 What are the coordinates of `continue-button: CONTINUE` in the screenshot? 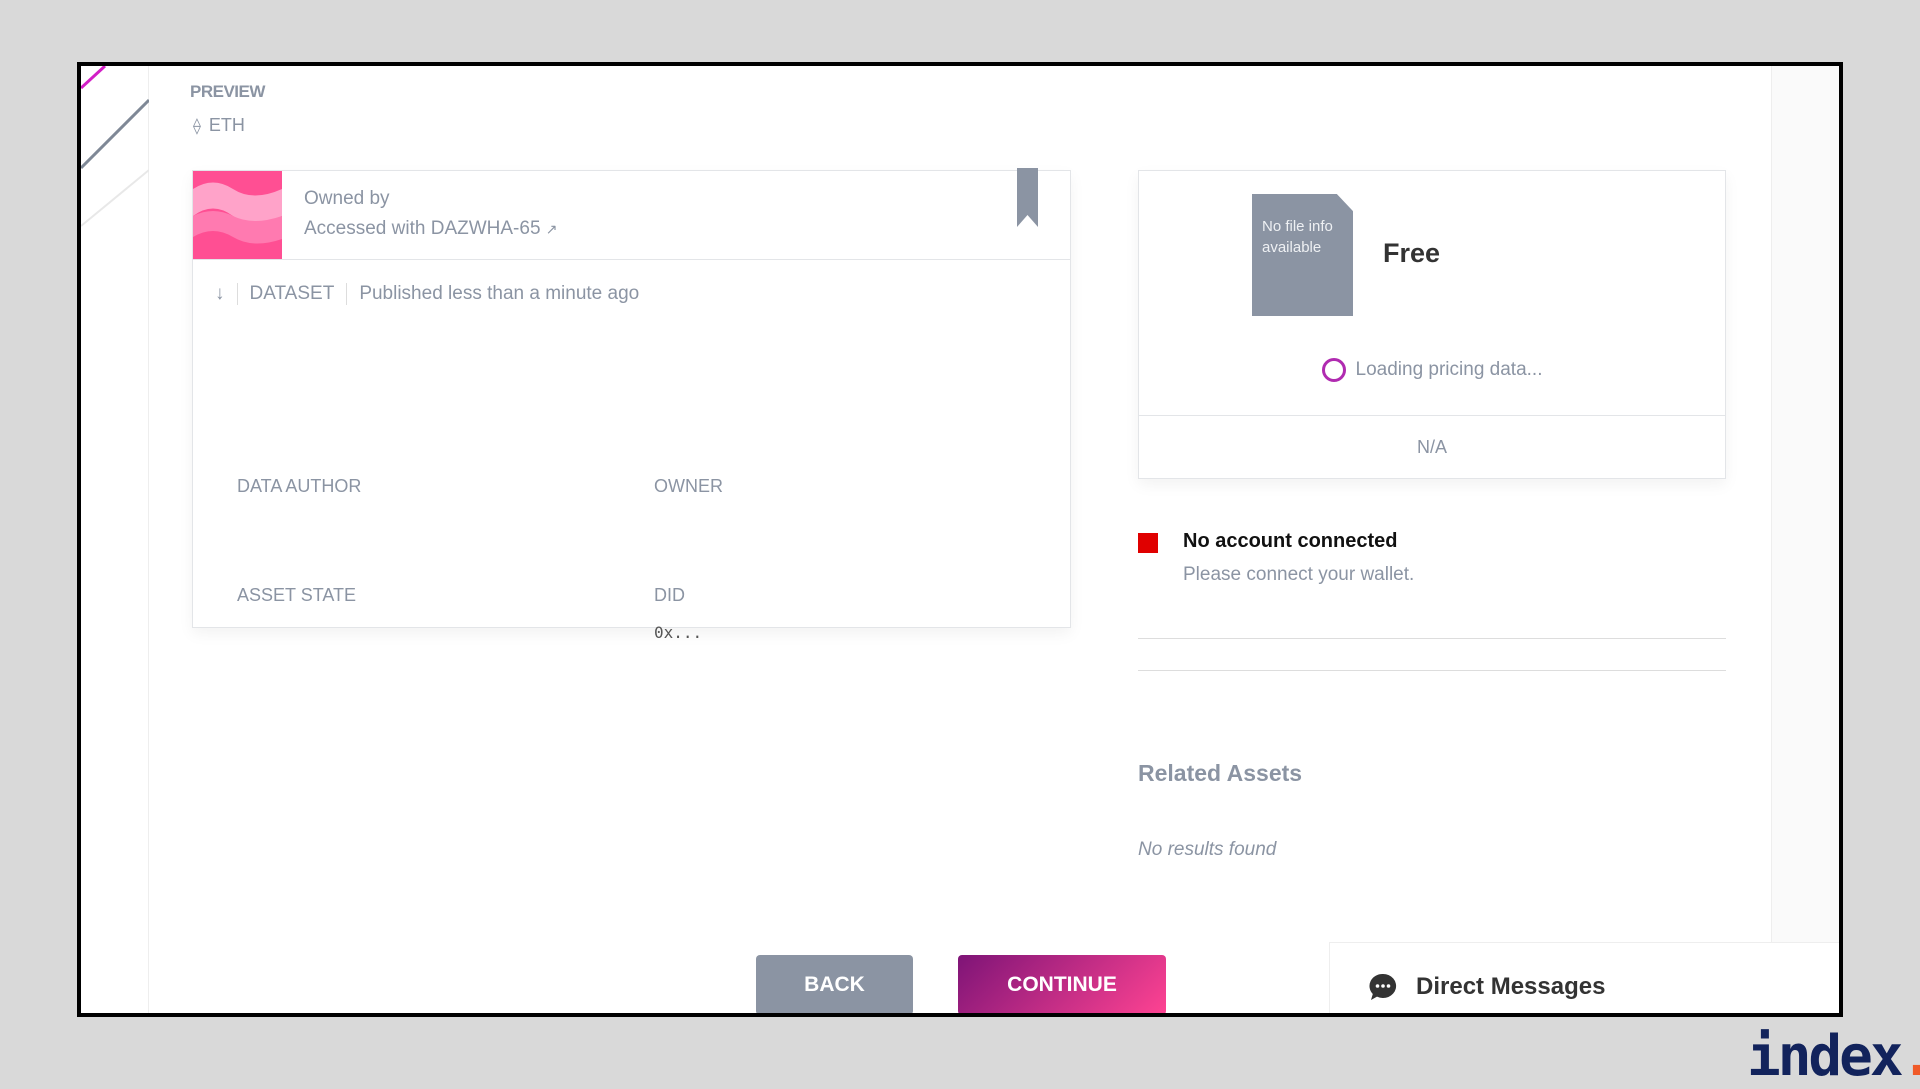 It's located at (1062, 984).